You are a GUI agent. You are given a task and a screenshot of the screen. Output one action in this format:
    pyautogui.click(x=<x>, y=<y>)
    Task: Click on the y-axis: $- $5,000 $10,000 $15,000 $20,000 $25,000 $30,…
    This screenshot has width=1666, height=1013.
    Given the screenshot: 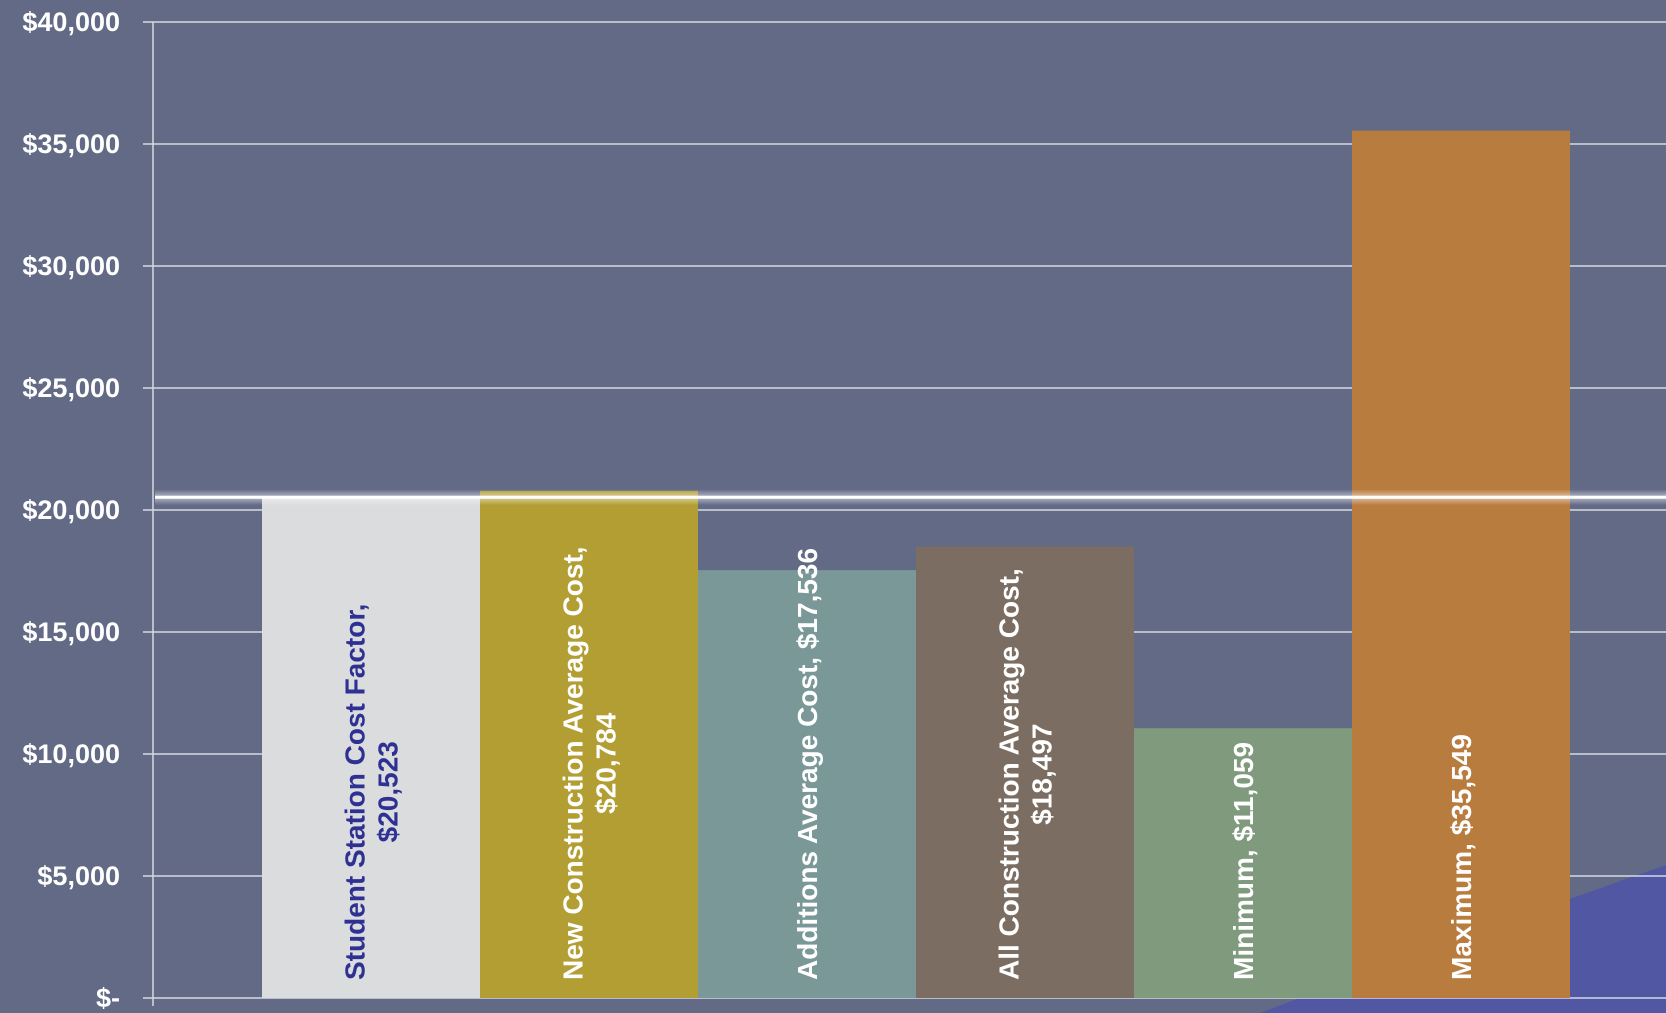 What is the action you would take?
    pyautogui.click(x=88, y=510)
    